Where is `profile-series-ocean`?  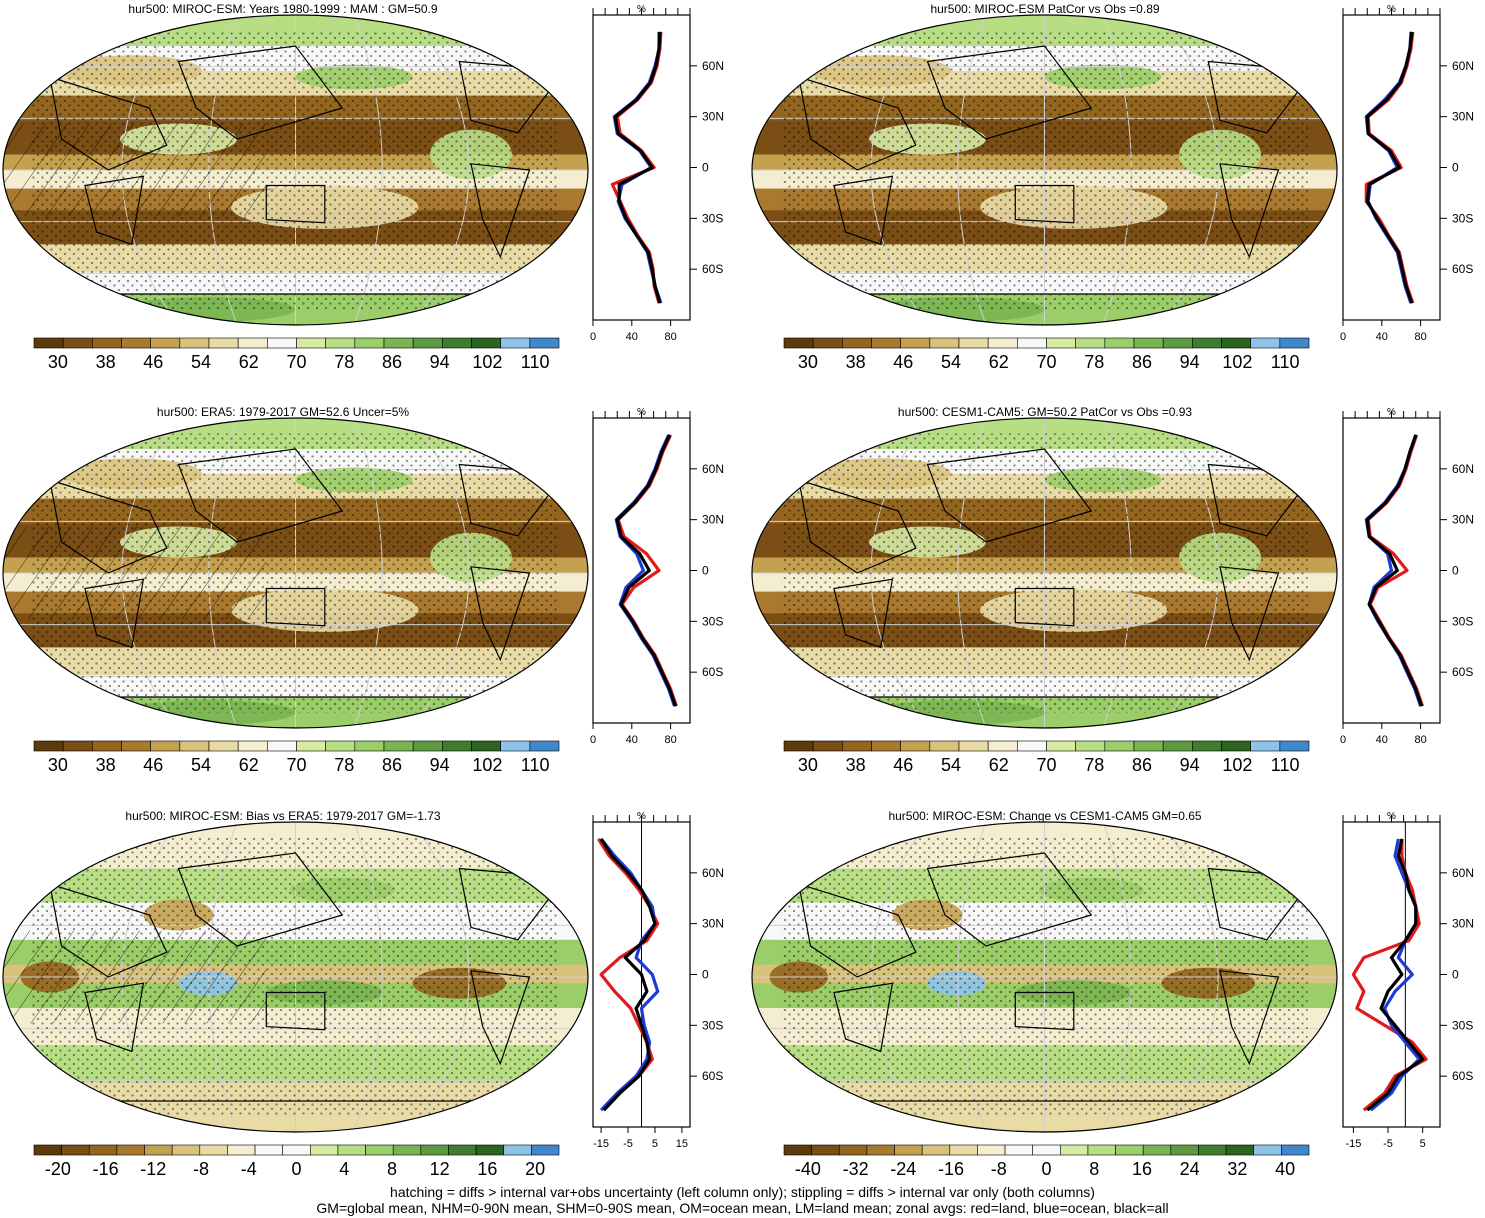
profile-series-ocean is located at coordinates (1393, 570).